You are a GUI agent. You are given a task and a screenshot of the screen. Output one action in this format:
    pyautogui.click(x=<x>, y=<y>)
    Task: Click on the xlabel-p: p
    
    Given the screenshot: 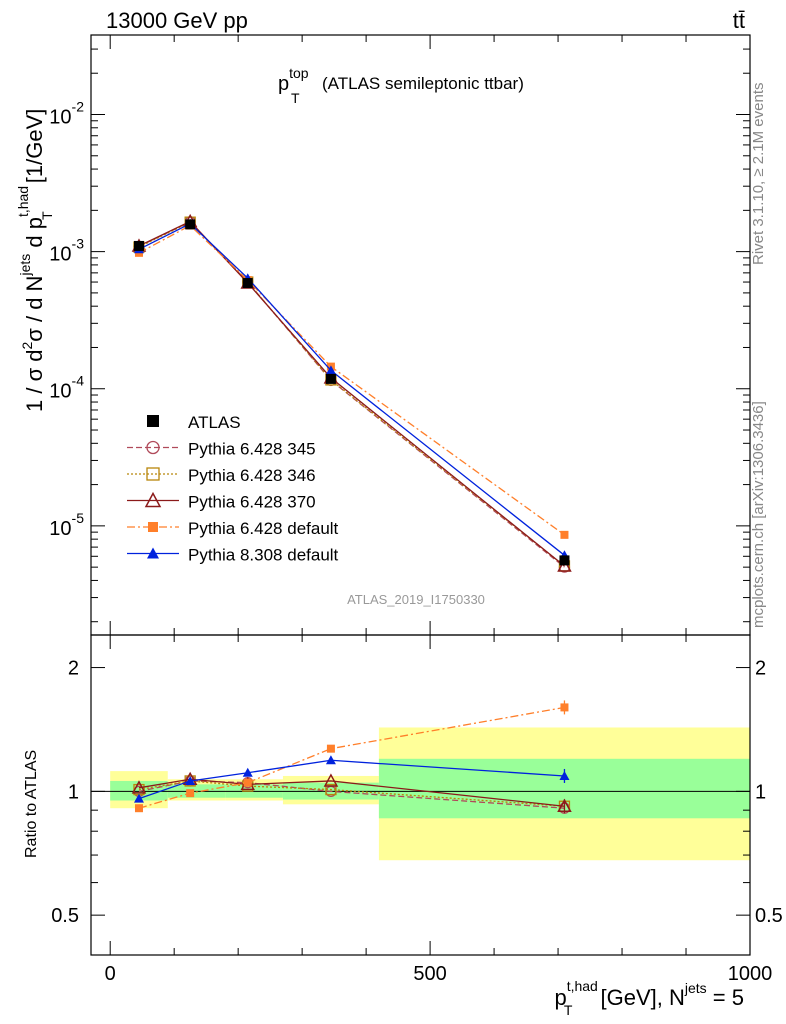 What is the action you would take?
    pyautogui.click(x=560, y=997)
    